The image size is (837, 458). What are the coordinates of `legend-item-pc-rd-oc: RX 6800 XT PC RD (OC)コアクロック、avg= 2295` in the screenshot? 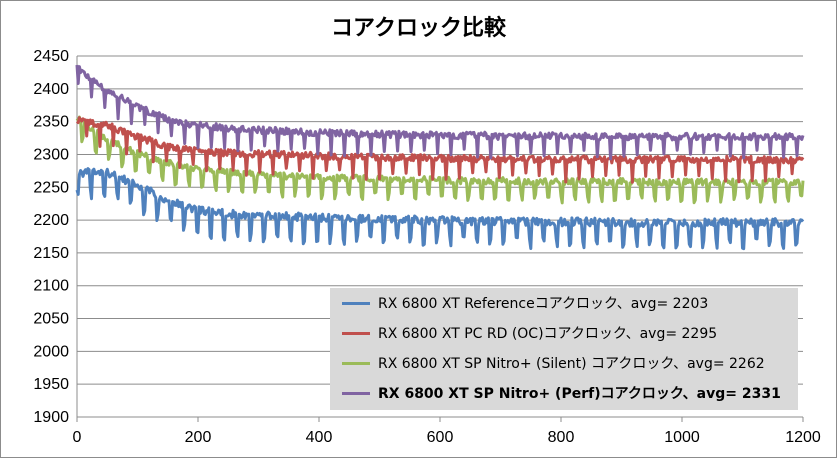 It's located at (529, 333).